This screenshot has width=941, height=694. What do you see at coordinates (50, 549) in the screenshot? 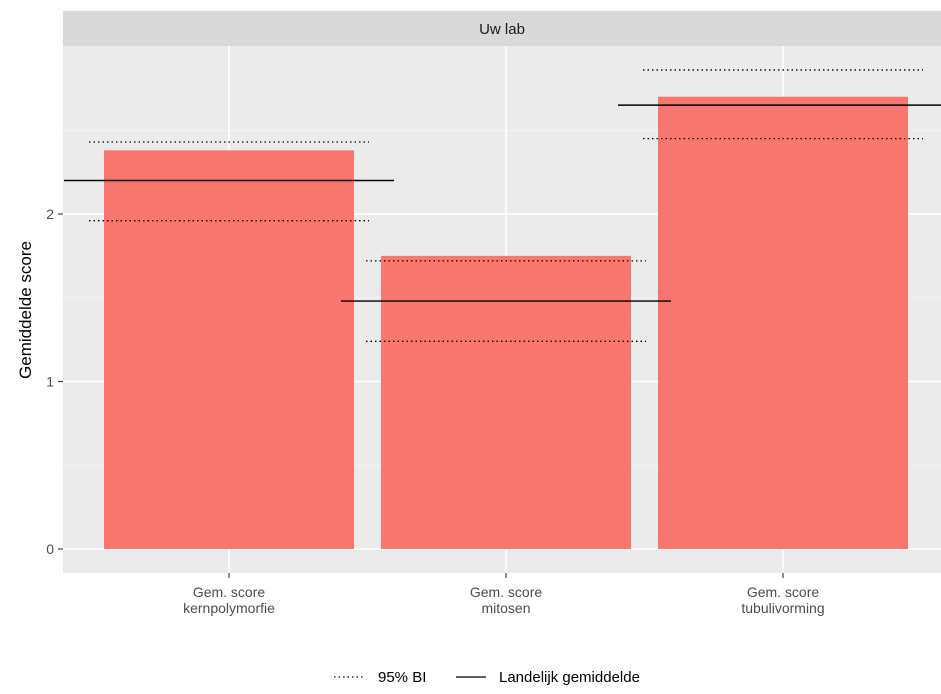
I see `y-tick-label: 0` at bounding box center [50, 549].